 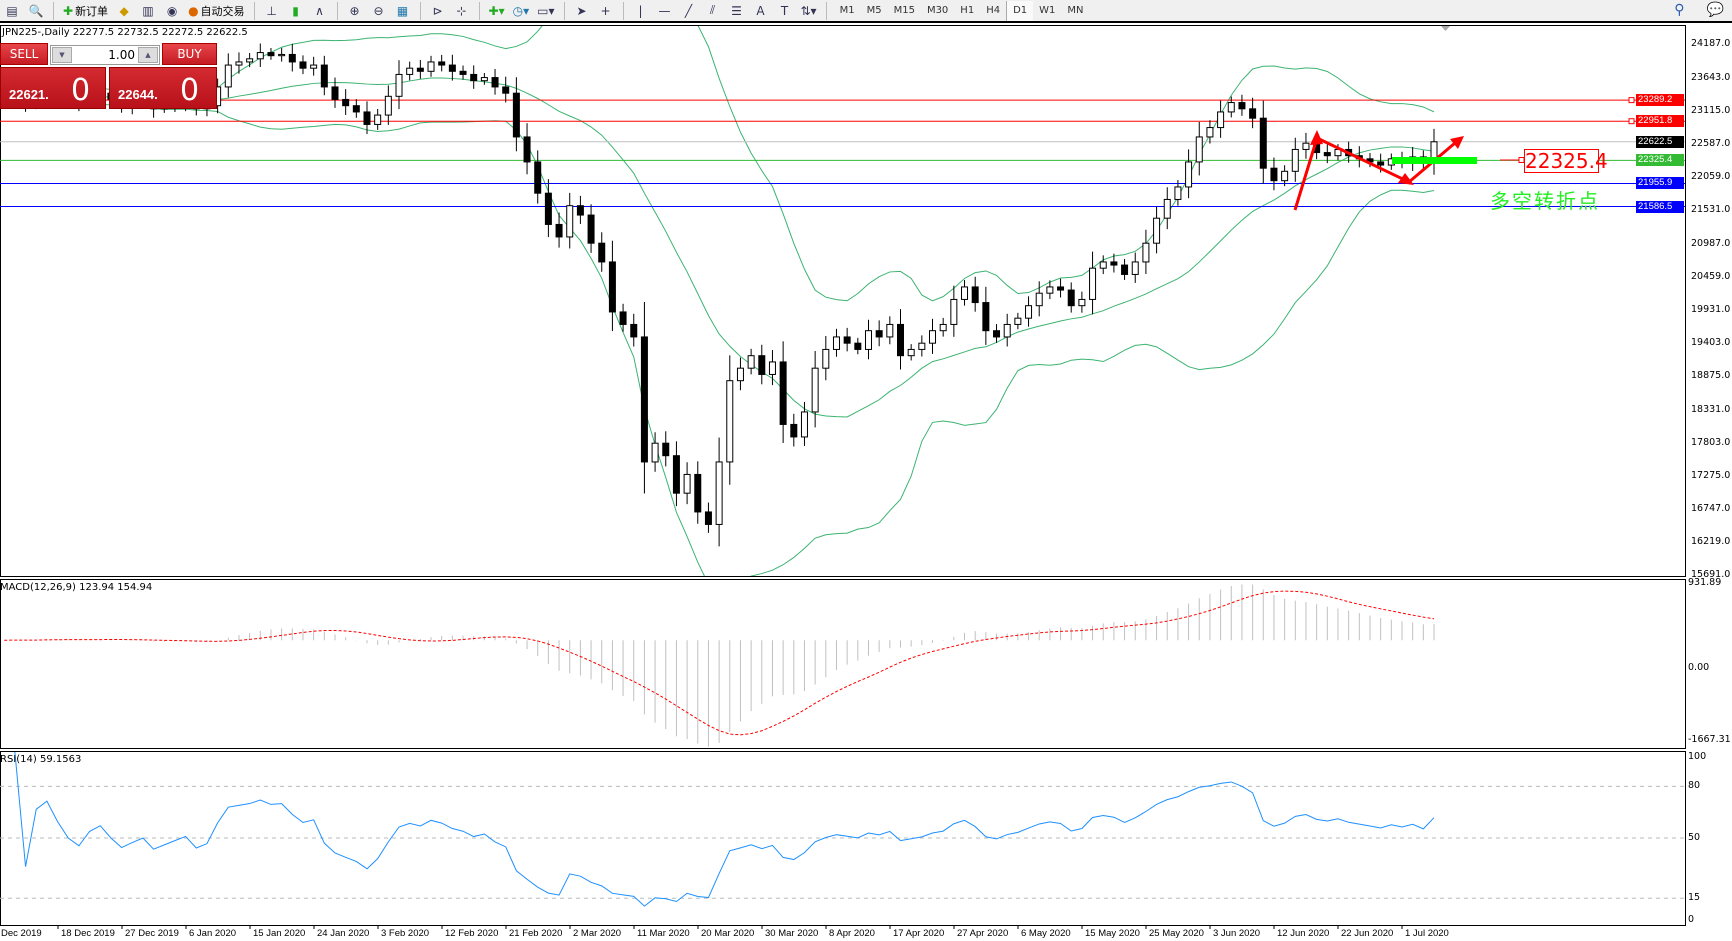 I want to click on timeframe-h1: H1, so click(x=967, y=10).